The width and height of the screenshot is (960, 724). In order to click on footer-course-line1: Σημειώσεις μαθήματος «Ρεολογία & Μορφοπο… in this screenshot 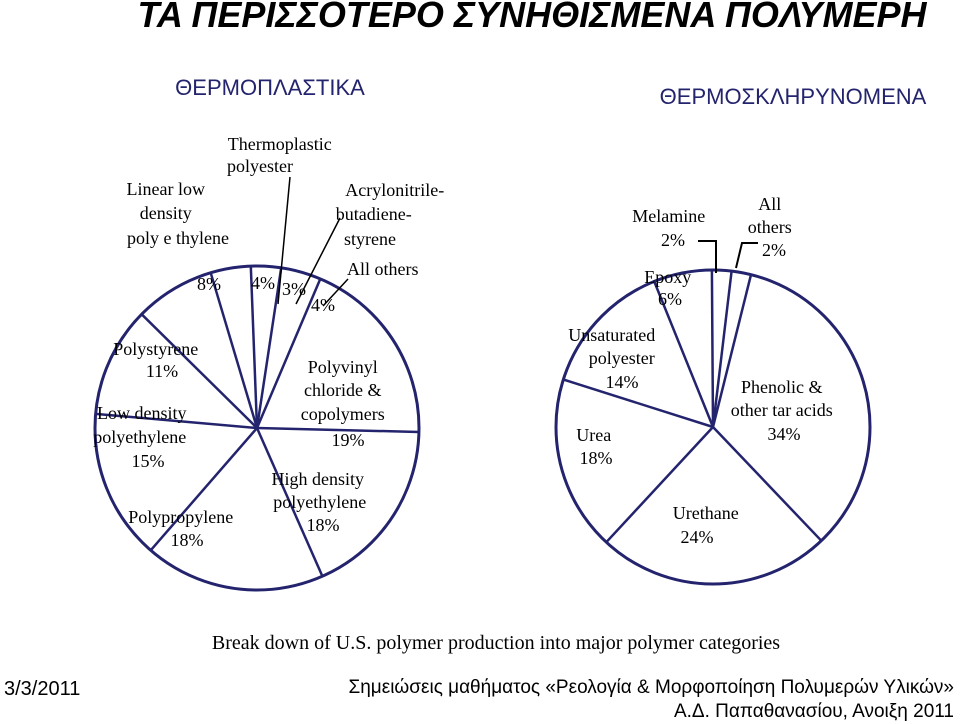, I will do `click(651, 687)`.